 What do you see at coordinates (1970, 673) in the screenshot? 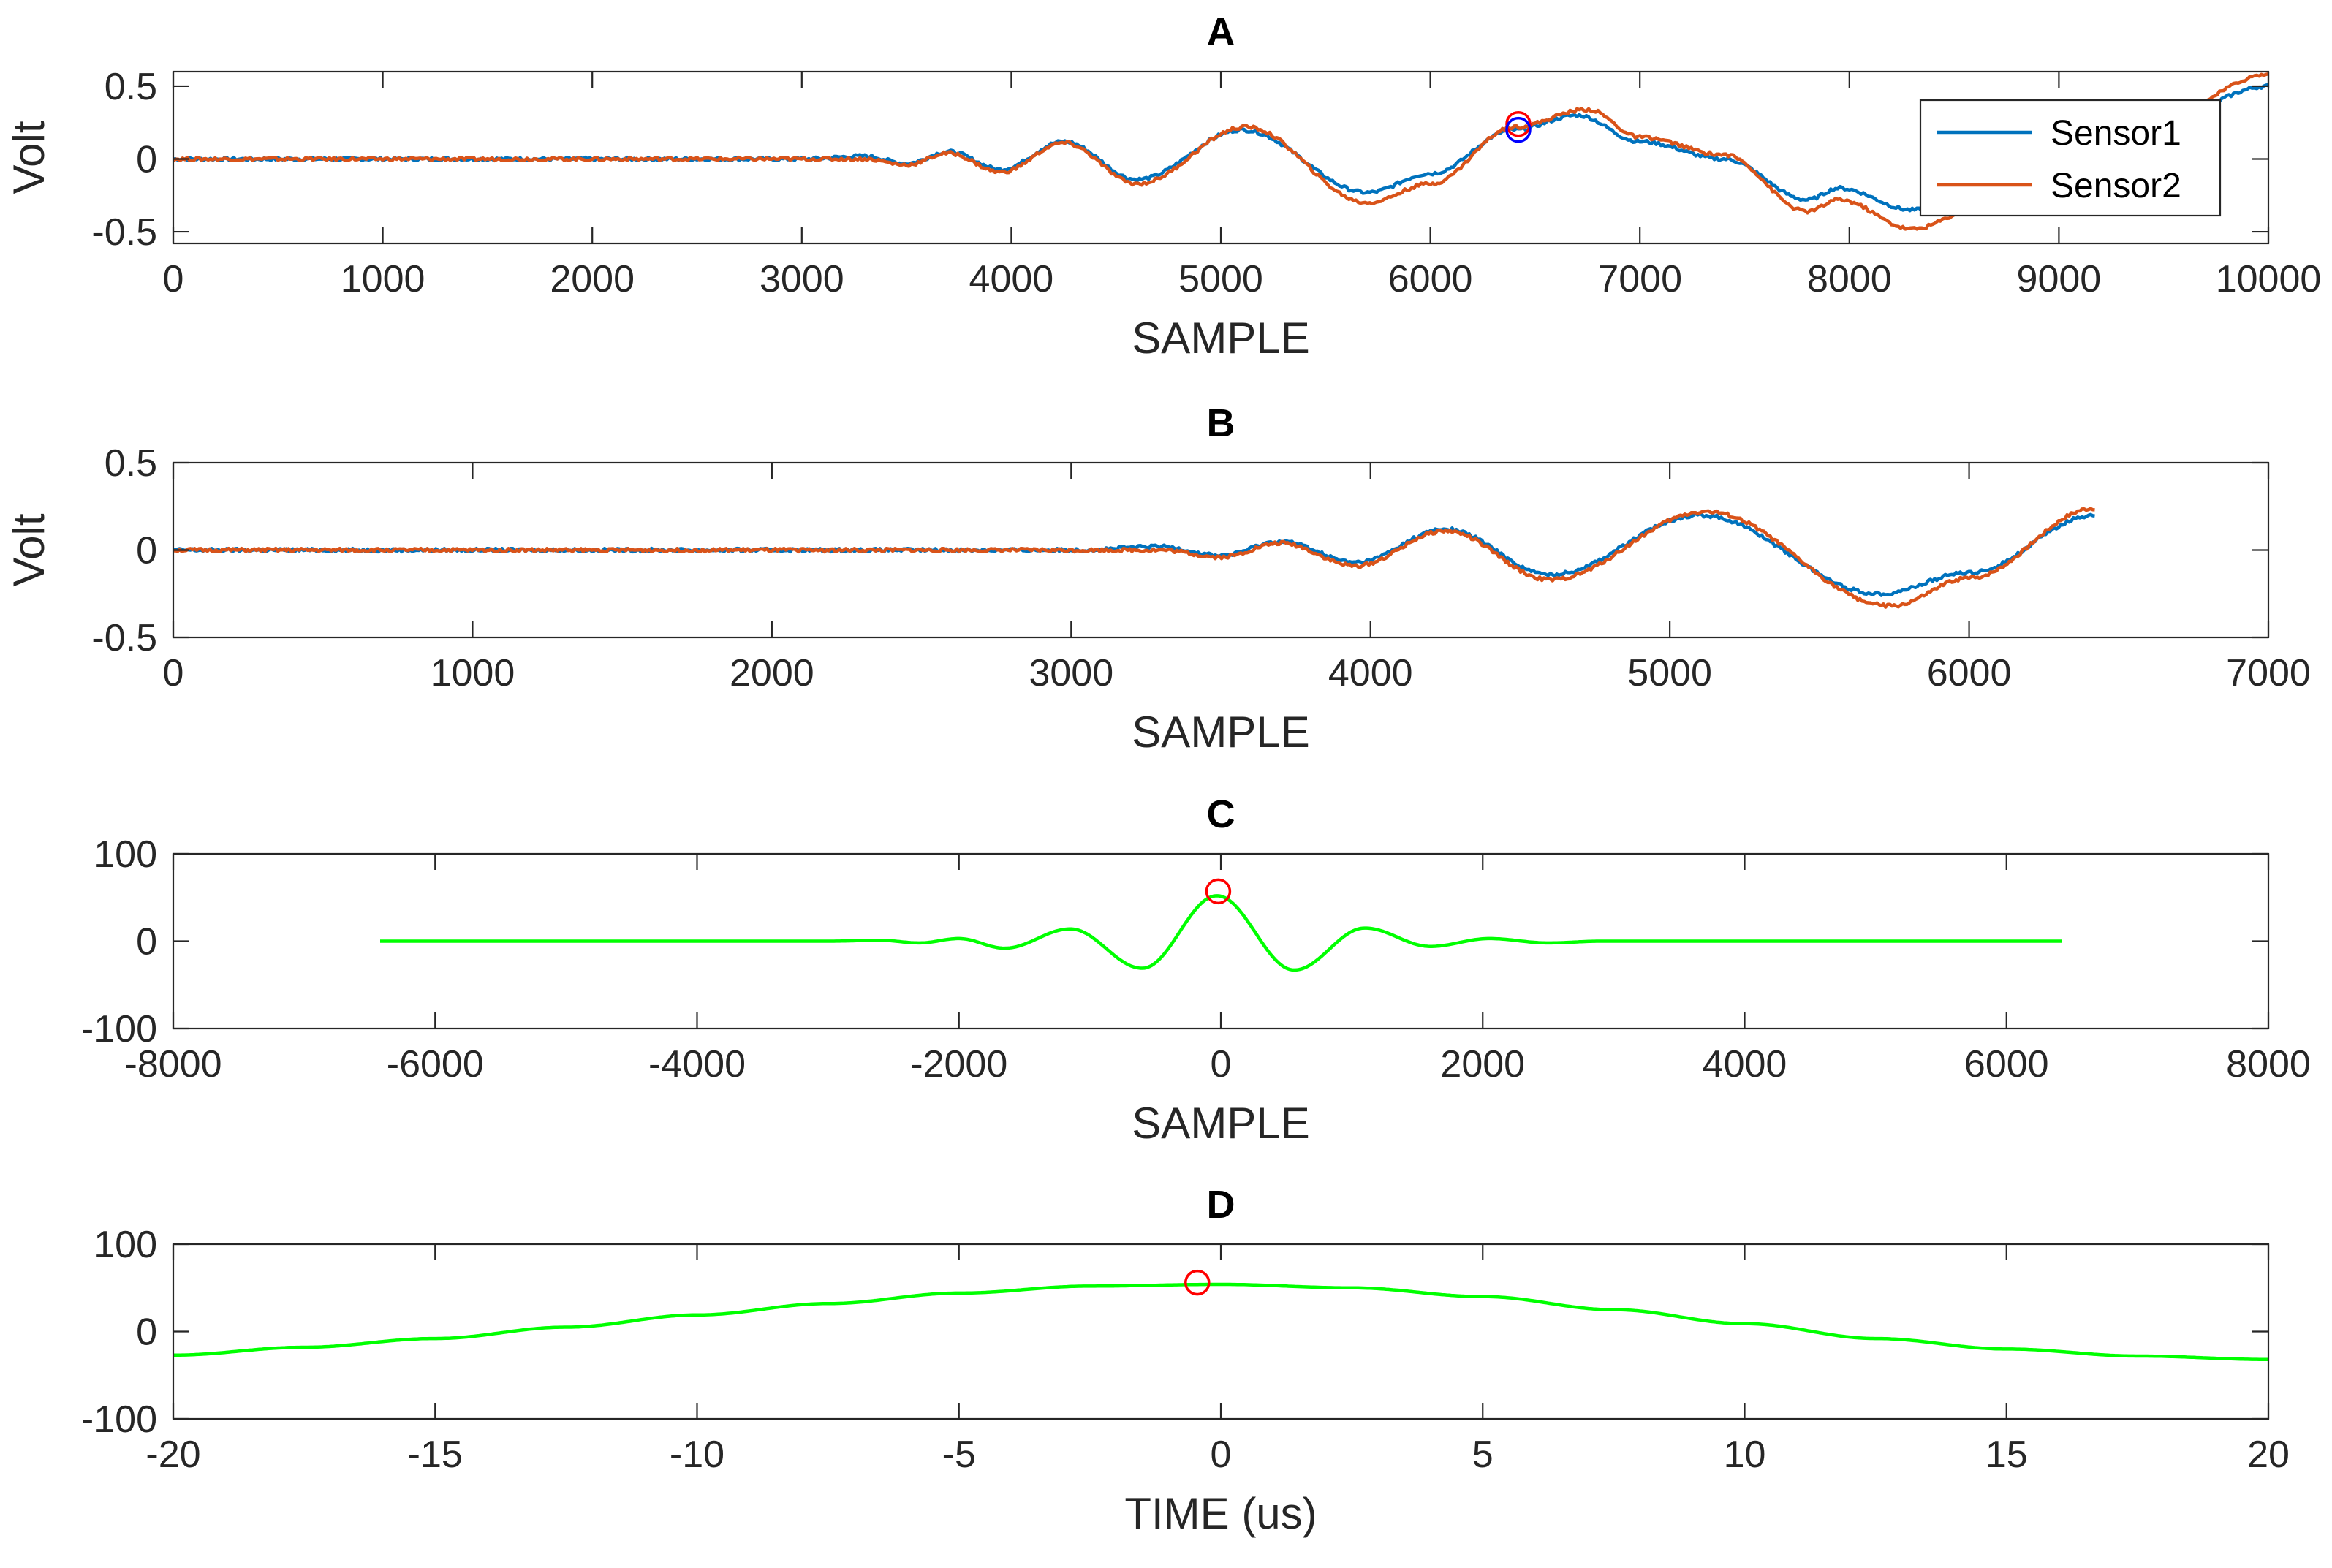
I see `x-tick-label-B: 6000` at bounding box center [1970, 673].